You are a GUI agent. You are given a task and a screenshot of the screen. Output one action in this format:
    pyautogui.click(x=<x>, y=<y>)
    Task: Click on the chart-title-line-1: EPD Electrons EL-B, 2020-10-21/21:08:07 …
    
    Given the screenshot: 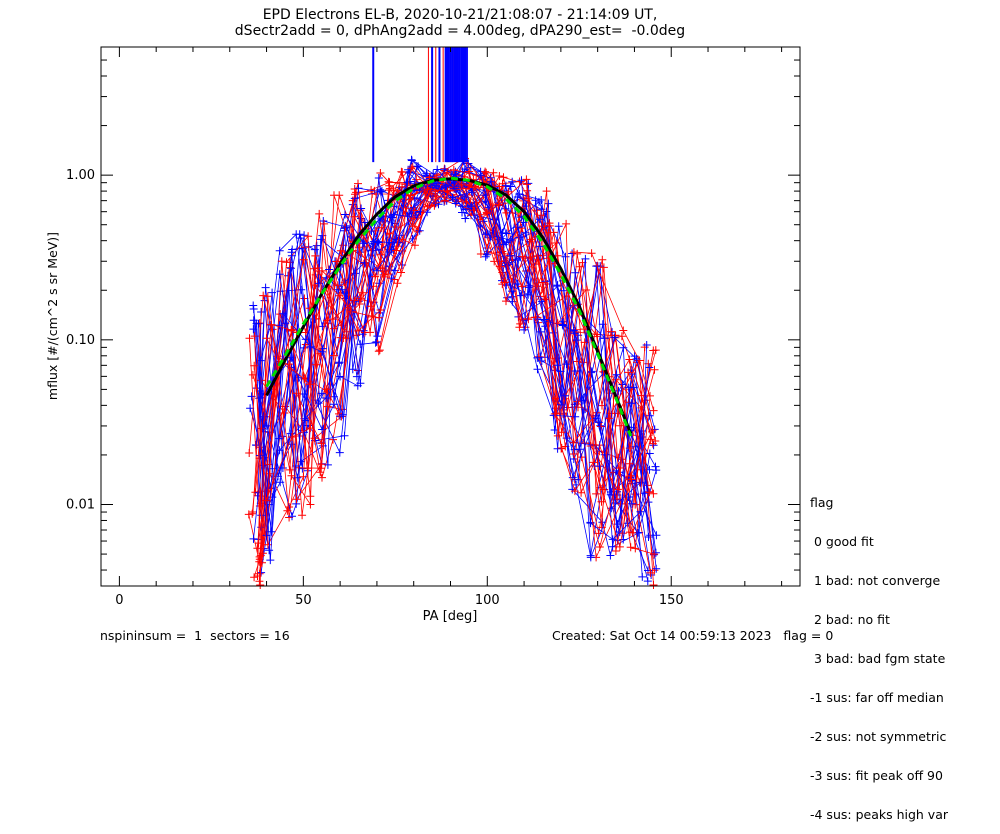 What is the action you would take?
    pyautogui.click(x=460, y=15)
    